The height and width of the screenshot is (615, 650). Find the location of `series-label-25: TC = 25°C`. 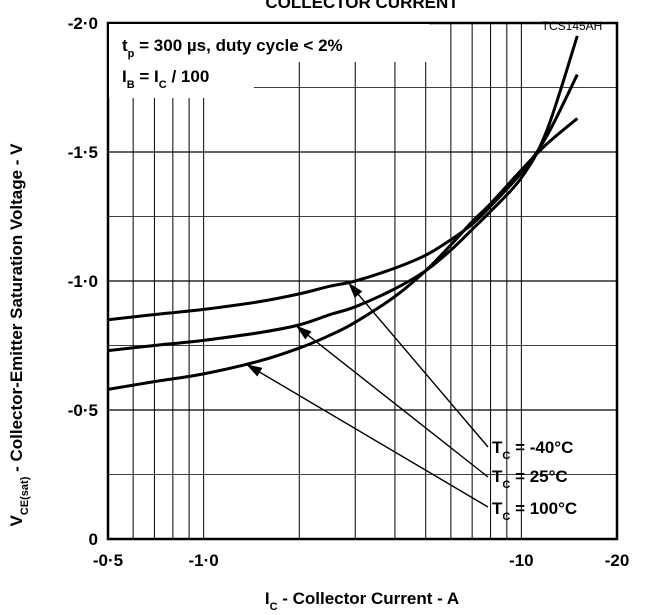

series-label-25: TC = 25°C is located at coordinates (530, 479).